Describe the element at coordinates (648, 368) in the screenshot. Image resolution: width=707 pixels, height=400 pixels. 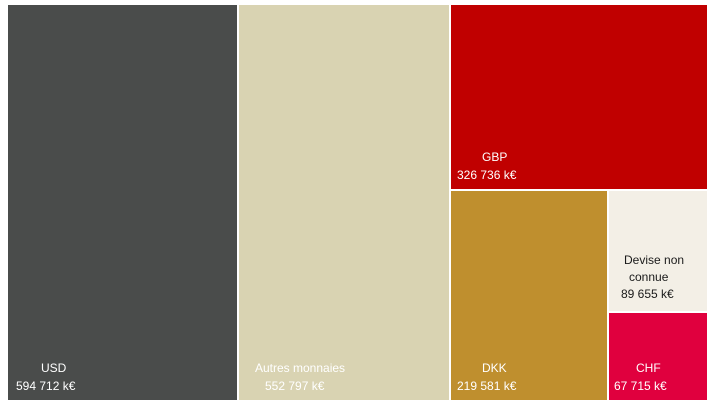
I see `tile-name-label-chf: CHF` at that location.